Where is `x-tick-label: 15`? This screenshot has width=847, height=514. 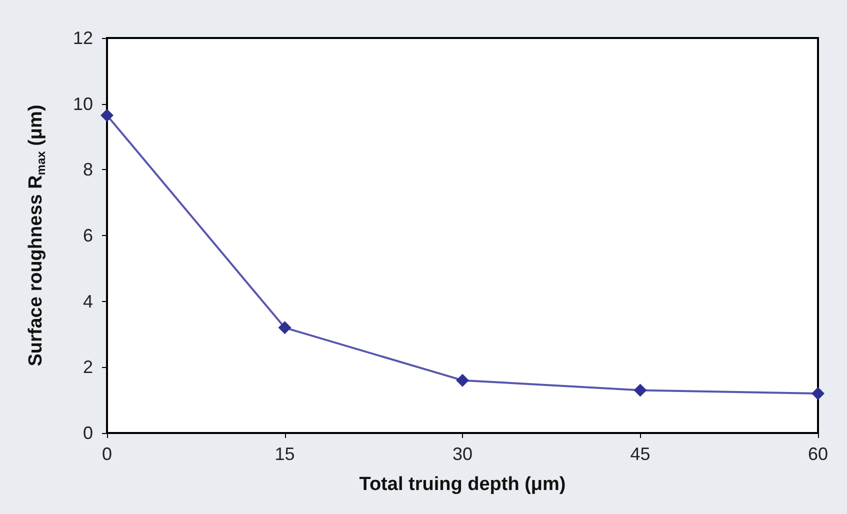 x-tick-label: 15 is located at coordinates (284, 454).